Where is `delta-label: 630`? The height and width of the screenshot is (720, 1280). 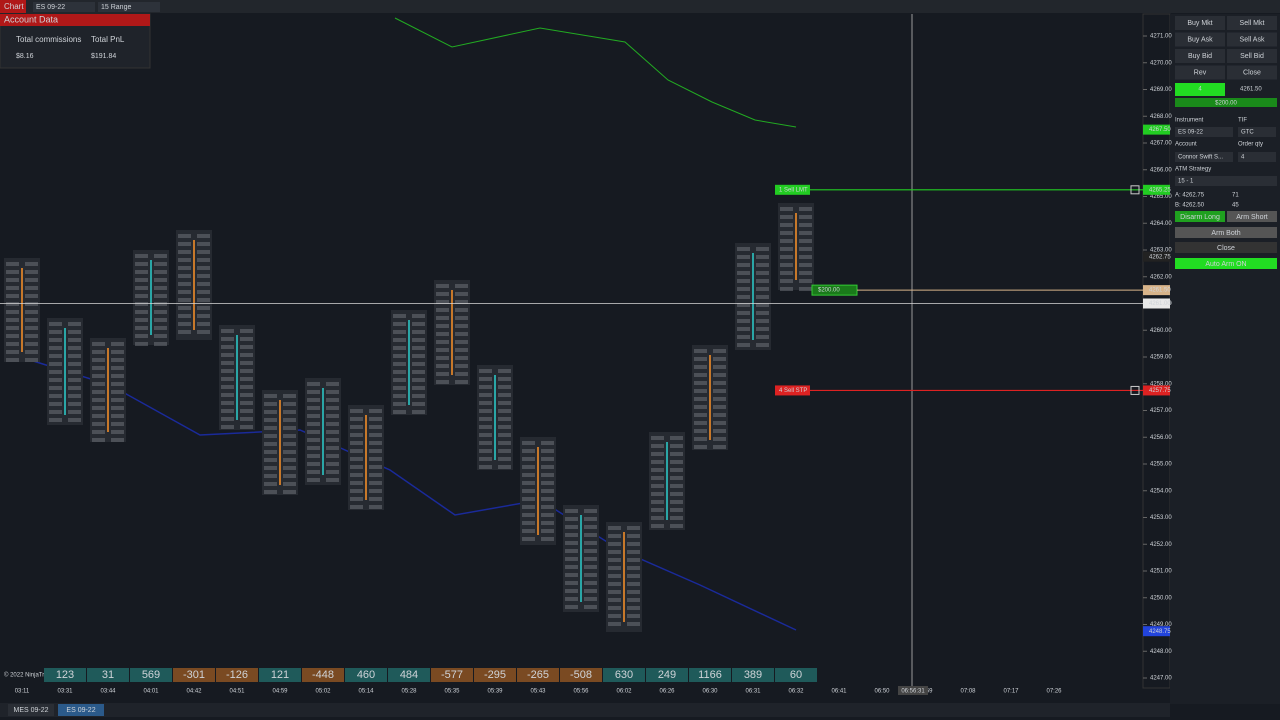
delta-label: 630 is located at coordinates (624, 675).